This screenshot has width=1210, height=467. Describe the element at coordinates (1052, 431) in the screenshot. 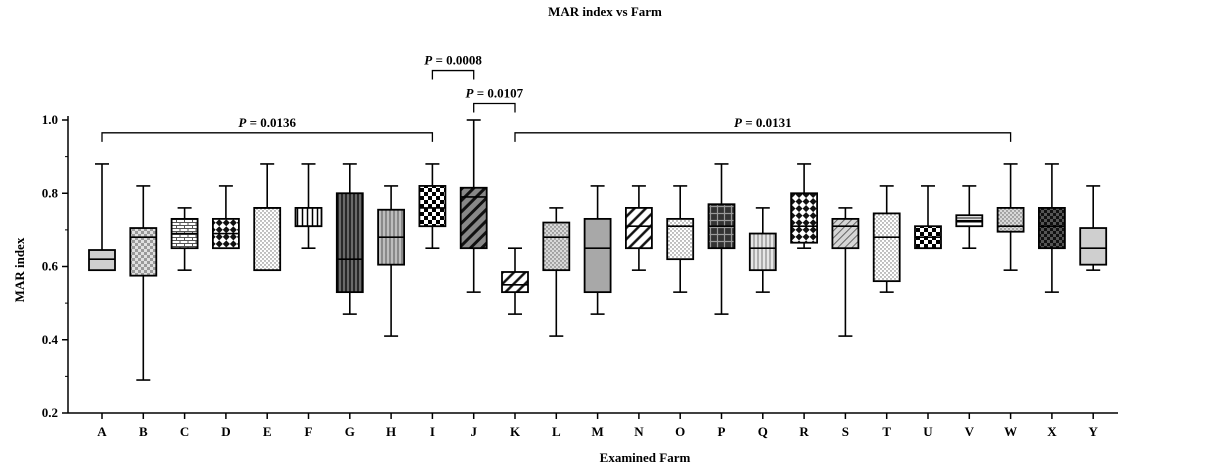

I see `x-tick-label: X` at that location.